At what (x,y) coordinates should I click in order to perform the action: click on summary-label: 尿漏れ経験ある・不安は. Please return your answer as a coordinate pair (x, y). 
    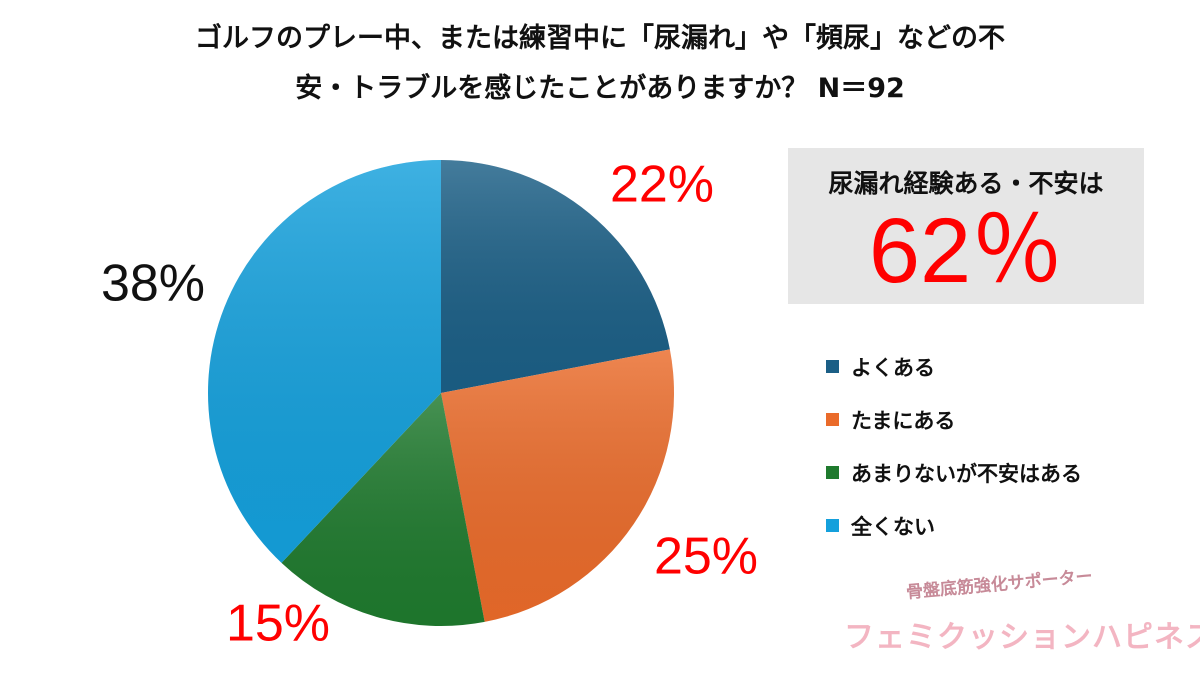
    Looking at the image, I should click on (966, 183).